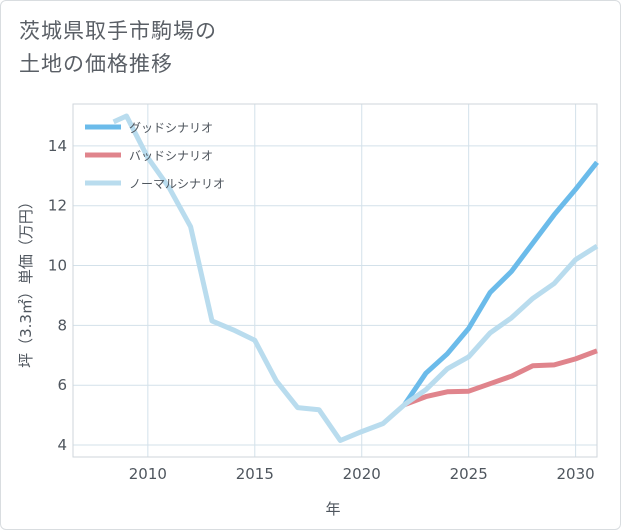 The width and height of the screenshot is (621, 530). Describe the element at coordinates (469, 474) in the screenshot. I see `x-tick-label: 2025` at that location.